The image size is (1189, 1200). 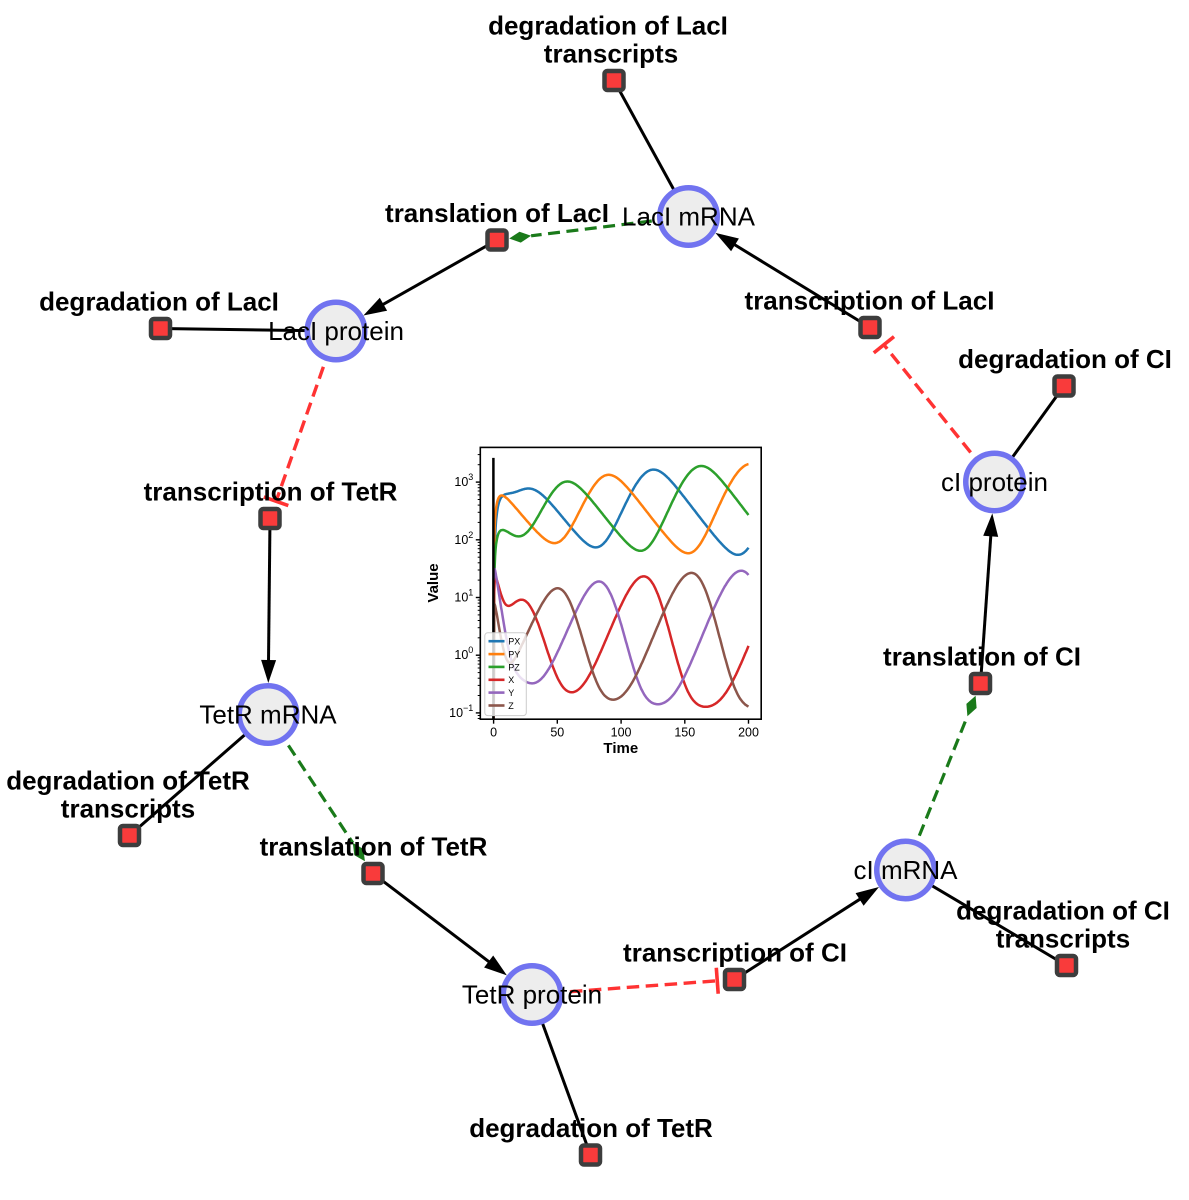 I want to click on svg-text: PZ, so click(x=514, y=667).